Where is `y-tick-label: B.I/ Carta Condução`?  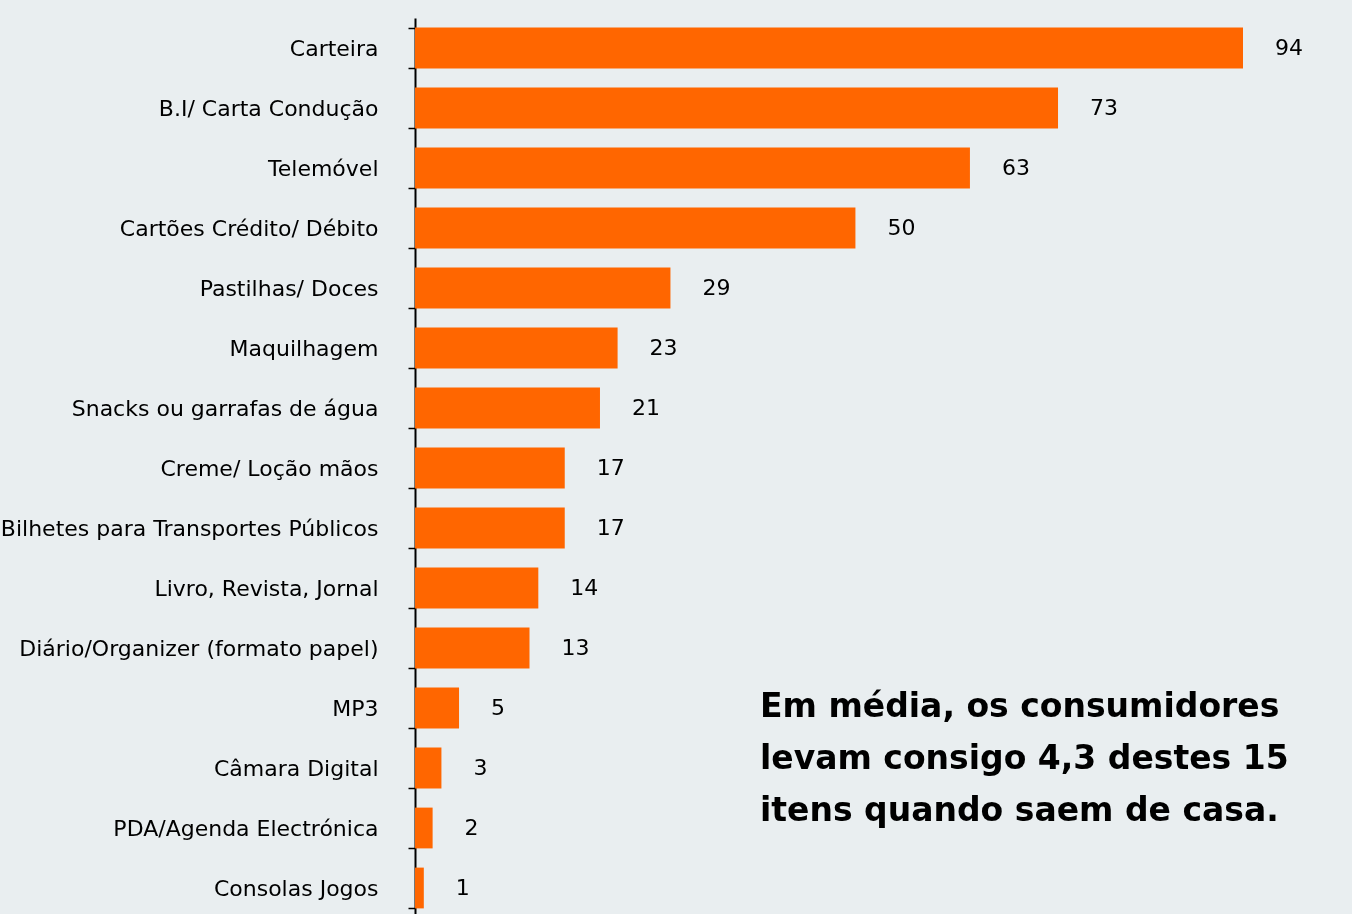 y-tick-label: B.I/ Carta Condução is located at coordinates (268, 108).